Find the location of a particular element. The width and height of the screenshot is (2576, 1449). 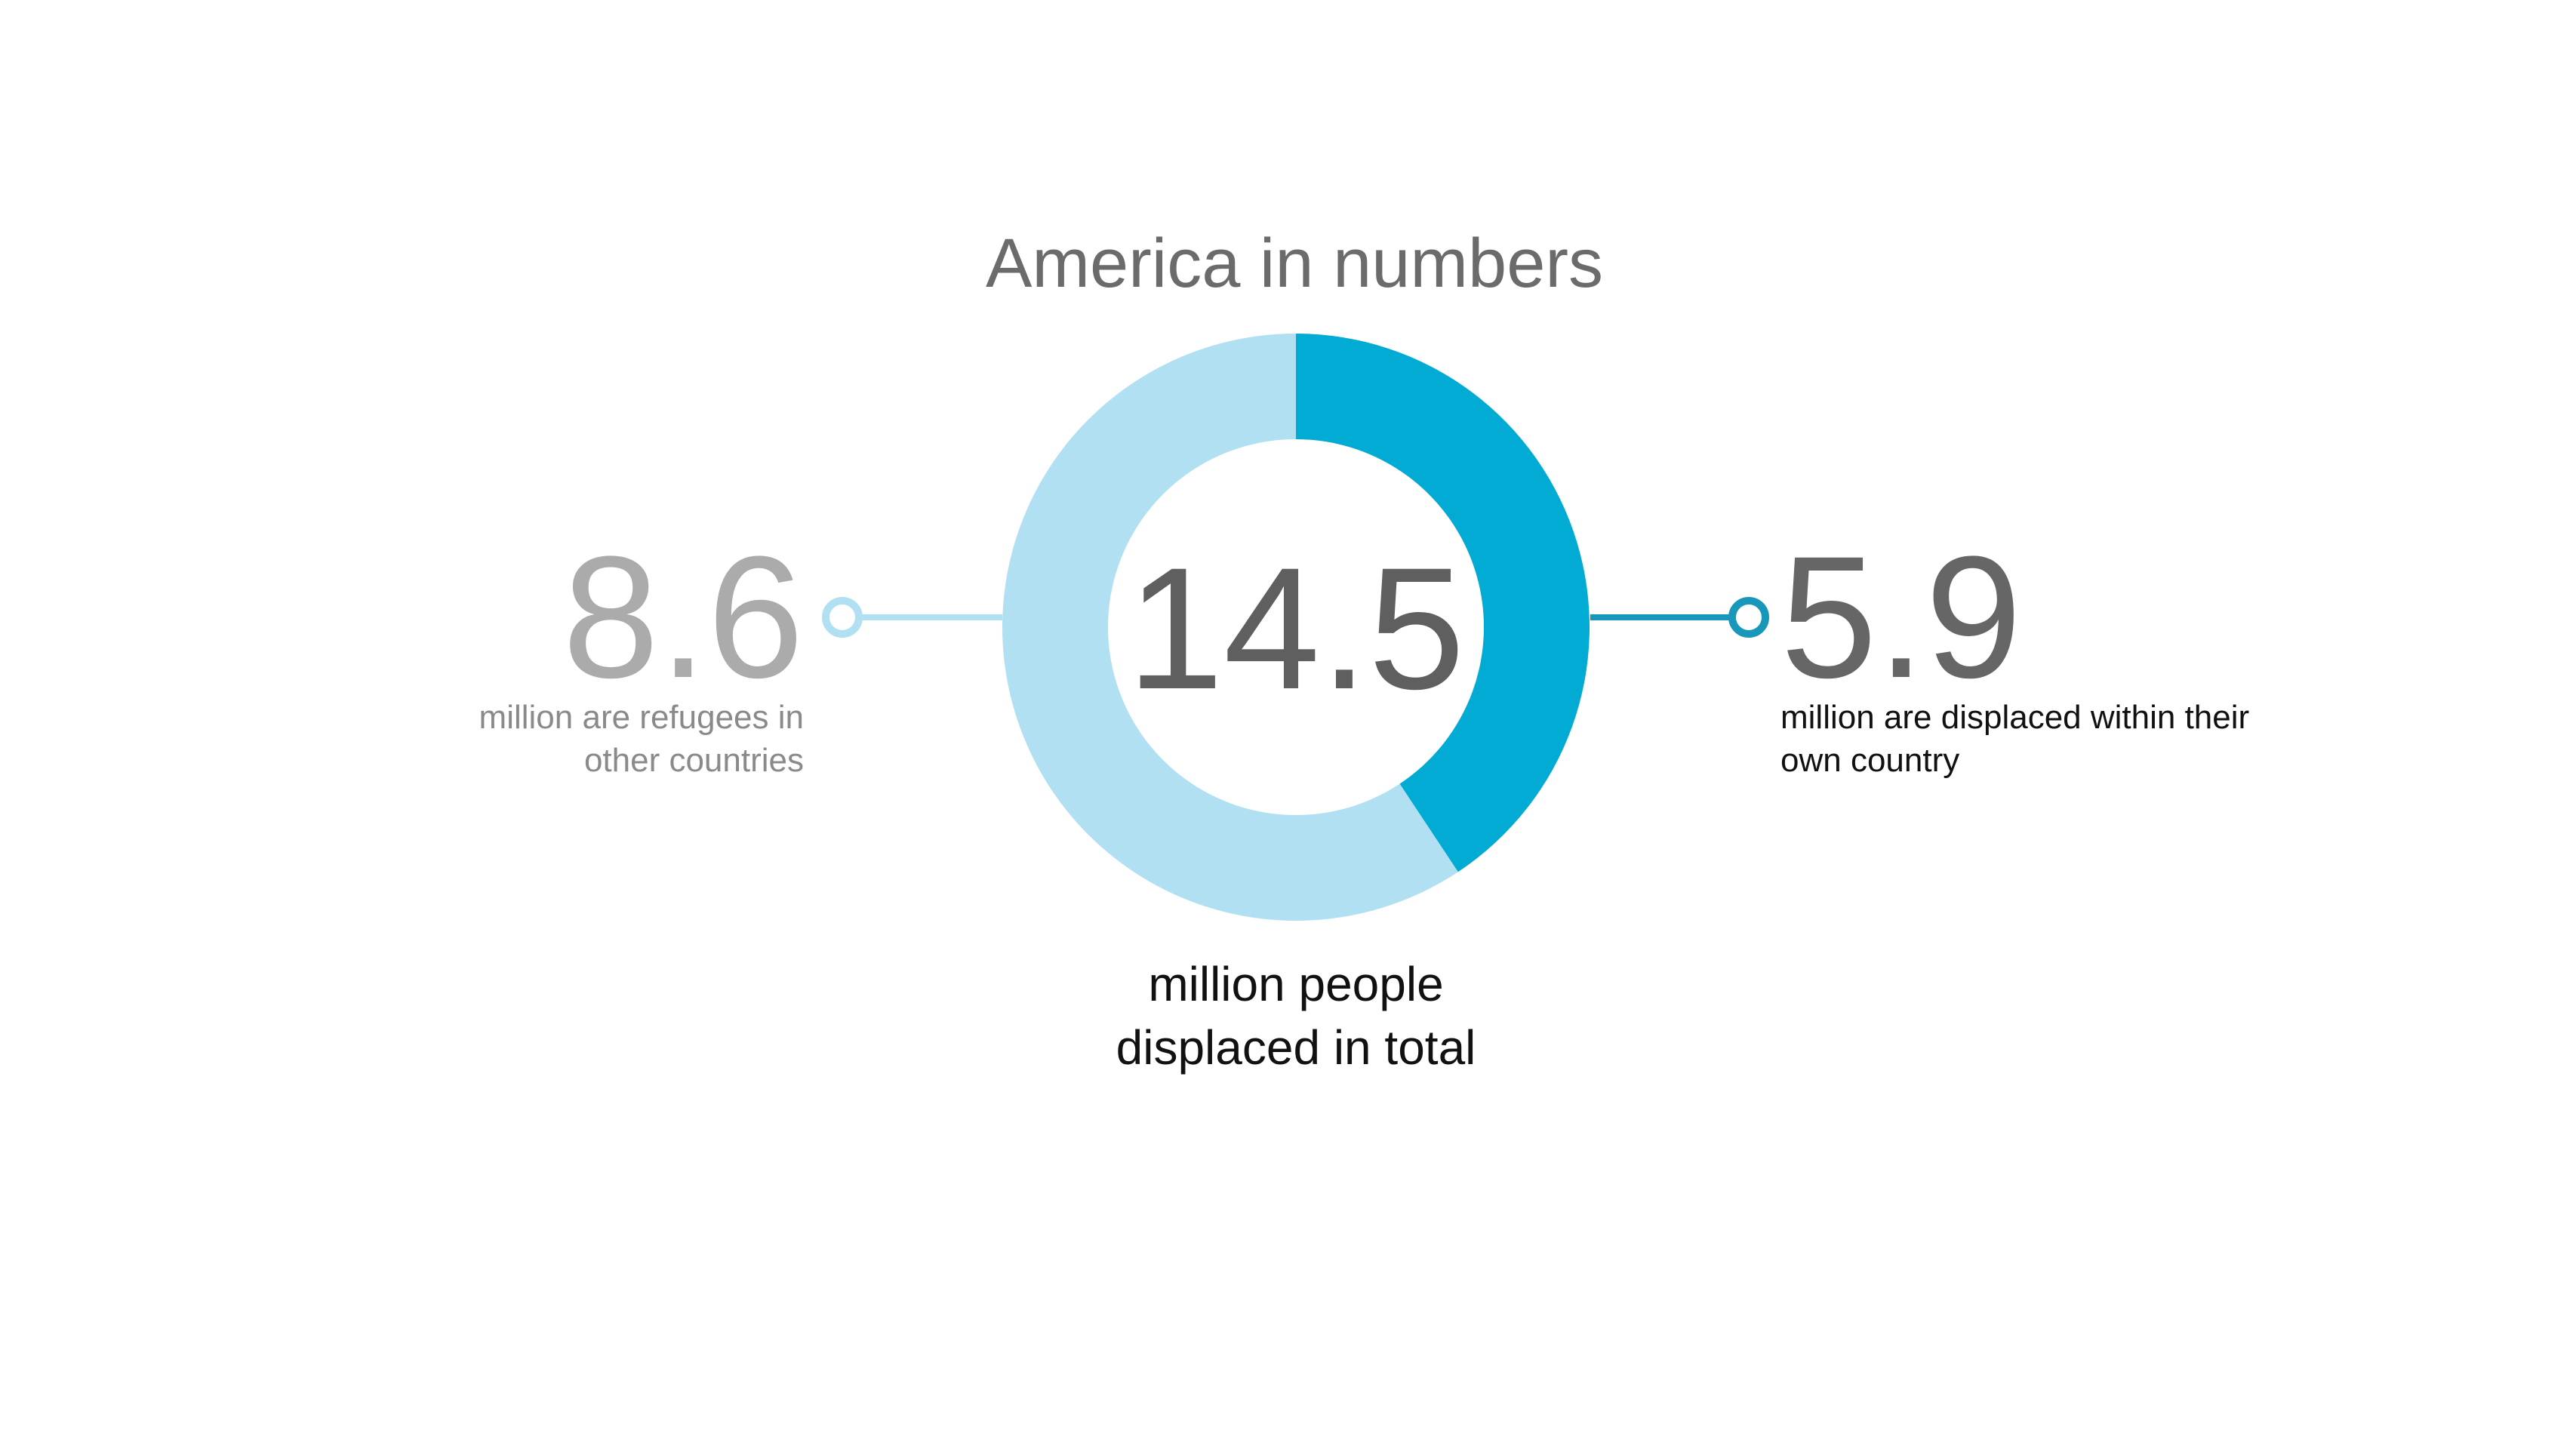

value-label: 8.6 is located at coordinates (683, 617).